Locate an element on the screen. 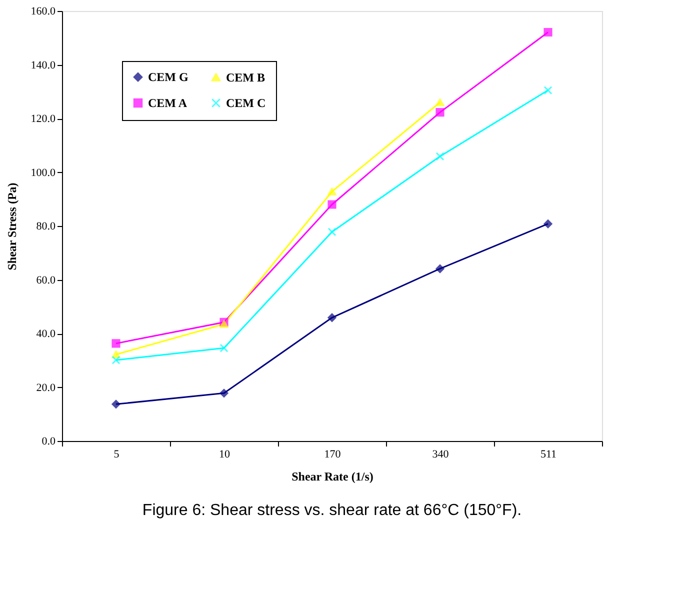  legend-label: CEM C is located at coordinates (246, 103).